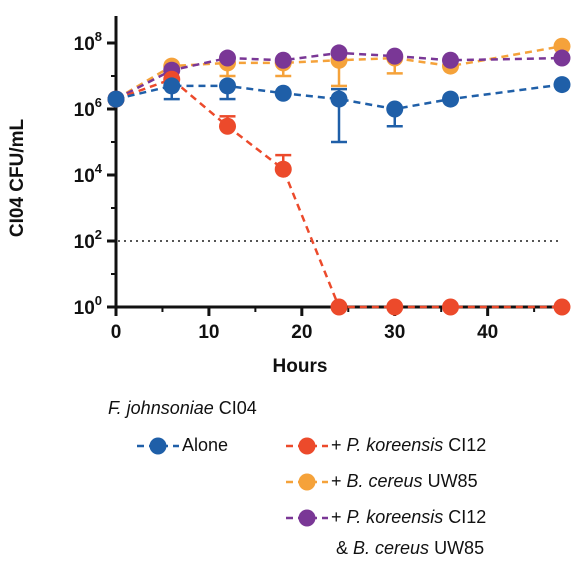 The height and width of the screenshot is (576, 578). Describe the element at coordinates (88, 42) in the screenshot. I see `y-tick-label: 10⁸` at that location.